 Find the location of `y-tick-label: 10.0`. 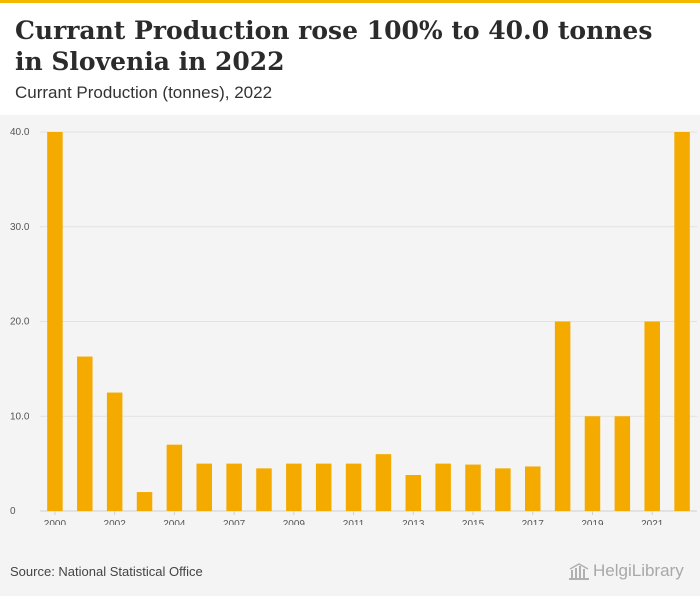

y-tick-label: 10.0 is located at coordinates (20, 416).